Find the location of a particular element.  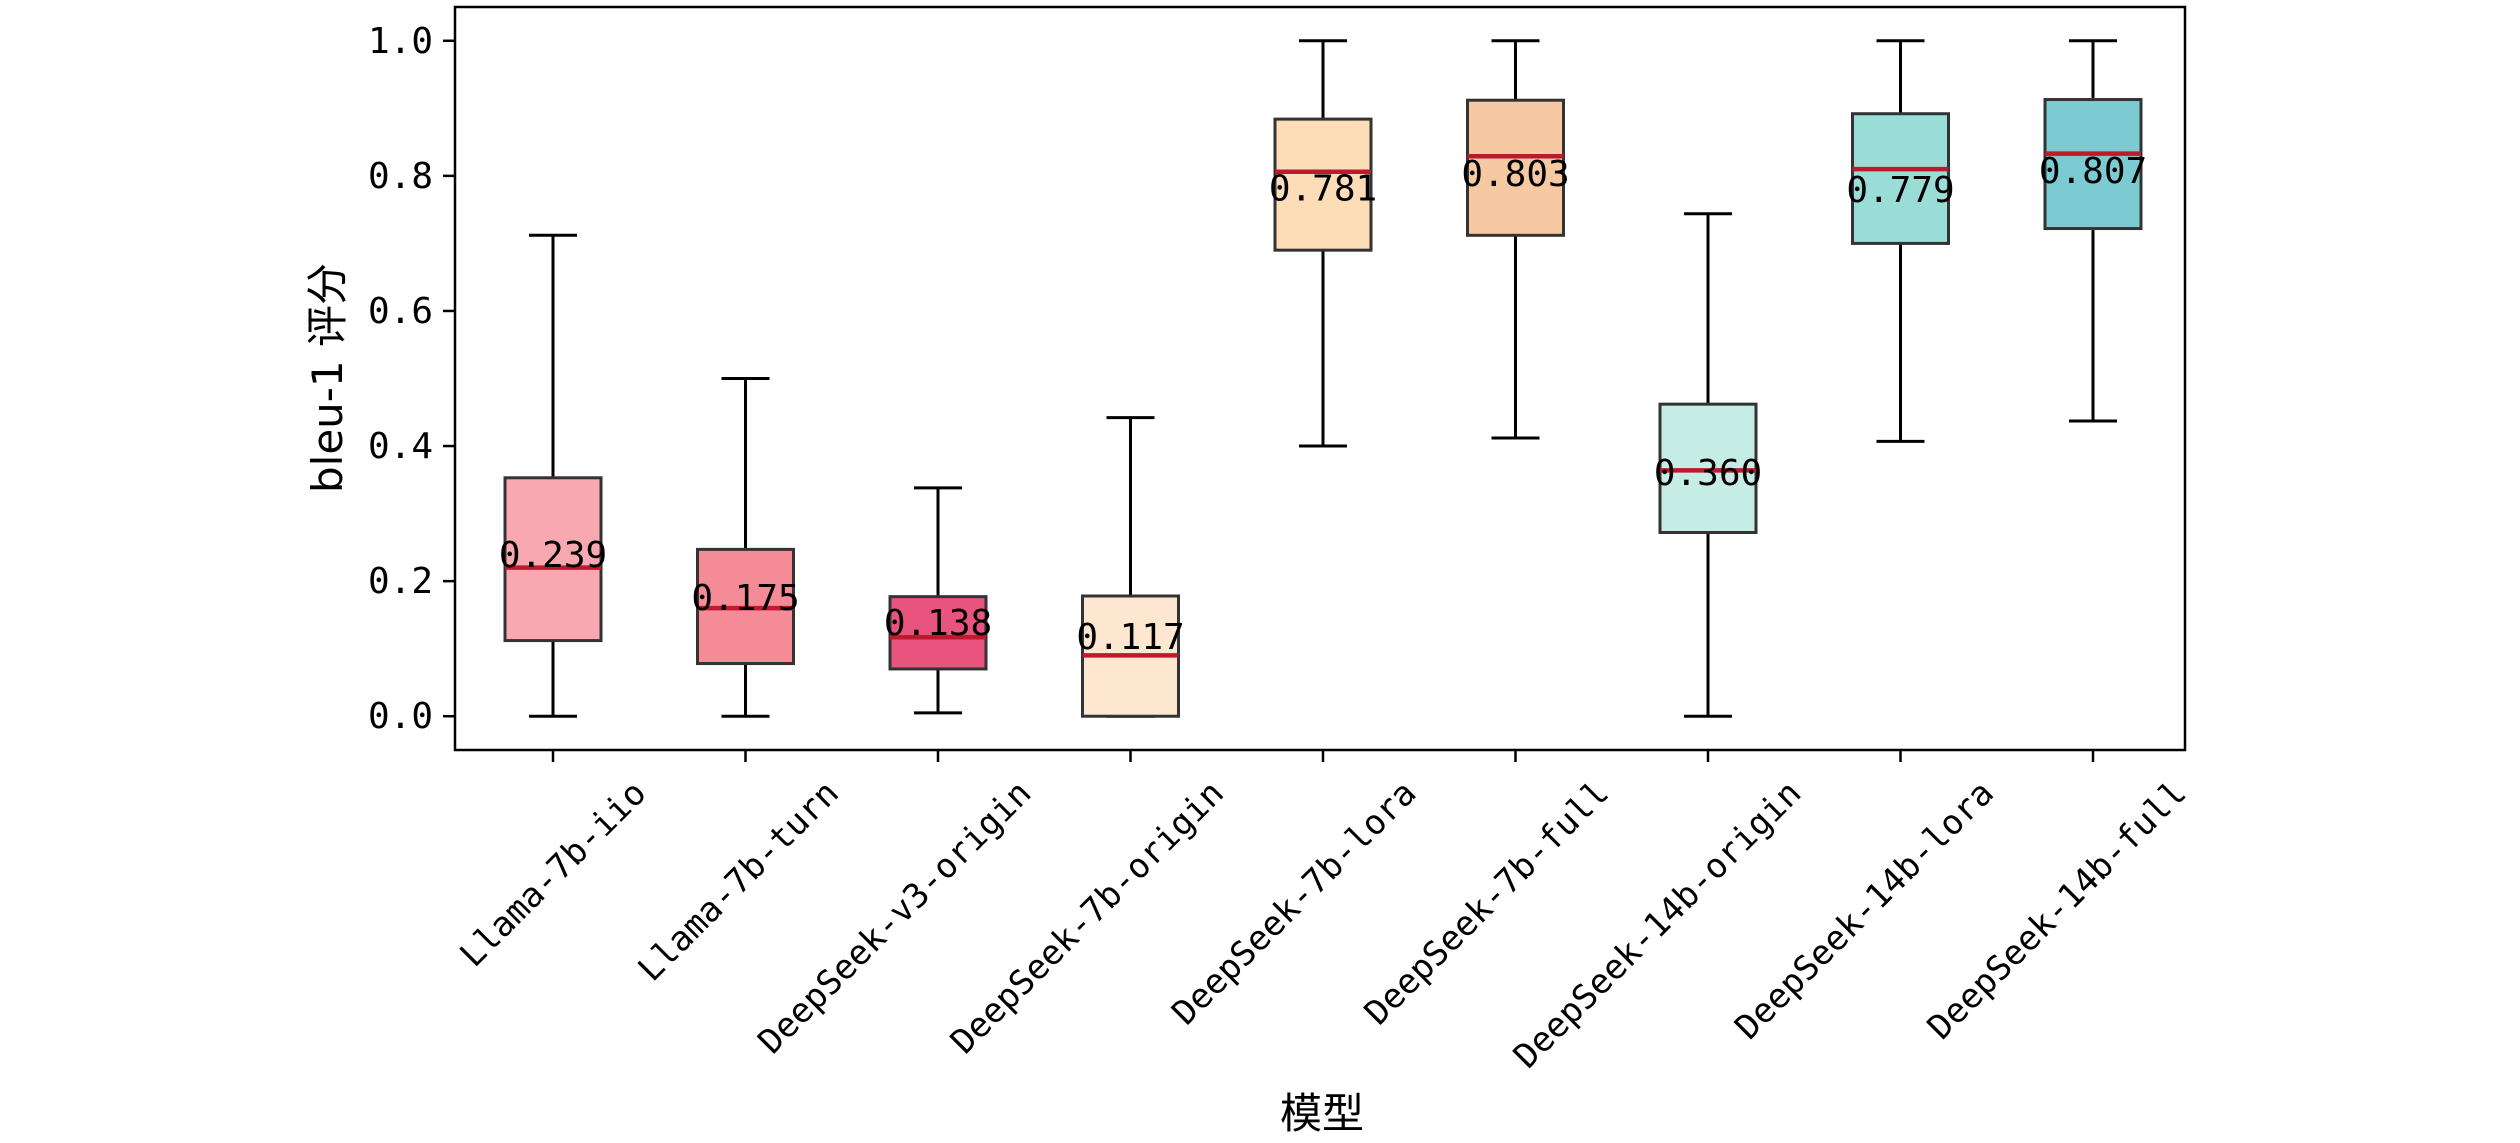

y-axis: 0.0 0.2 0.4 0.6 0.8 1.0 is located at coordinates (411, 379).